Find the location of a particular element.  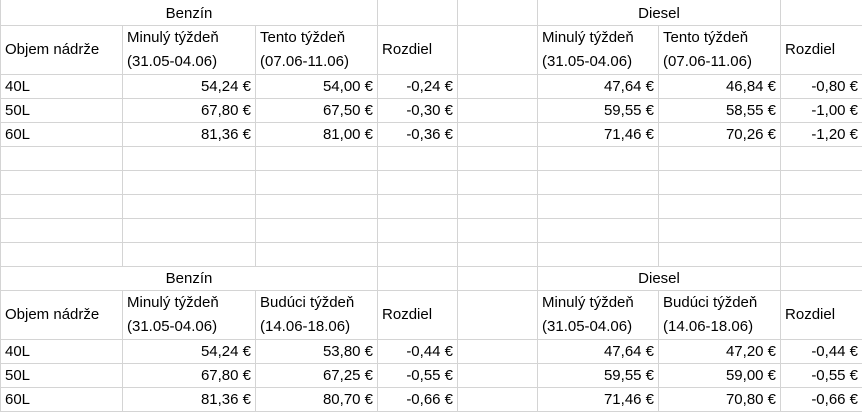

diesel-header-current-week: Budúci týždeň (14.06-18.06) is located at coordinates (720, 315).